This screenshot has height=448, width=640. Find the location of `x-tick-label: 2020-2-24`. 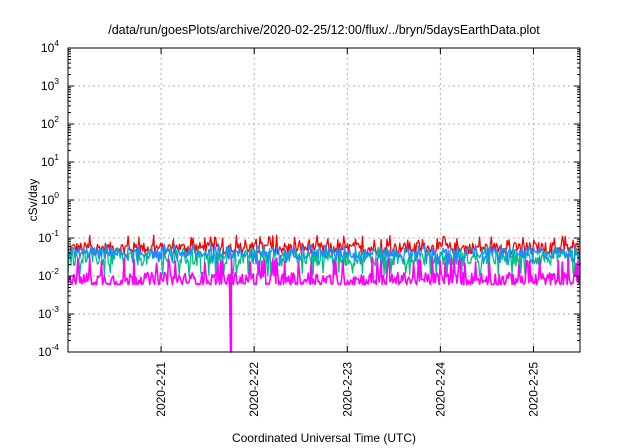

x-tick-label: 2020-2-24 is located at coordinates (440, 389).